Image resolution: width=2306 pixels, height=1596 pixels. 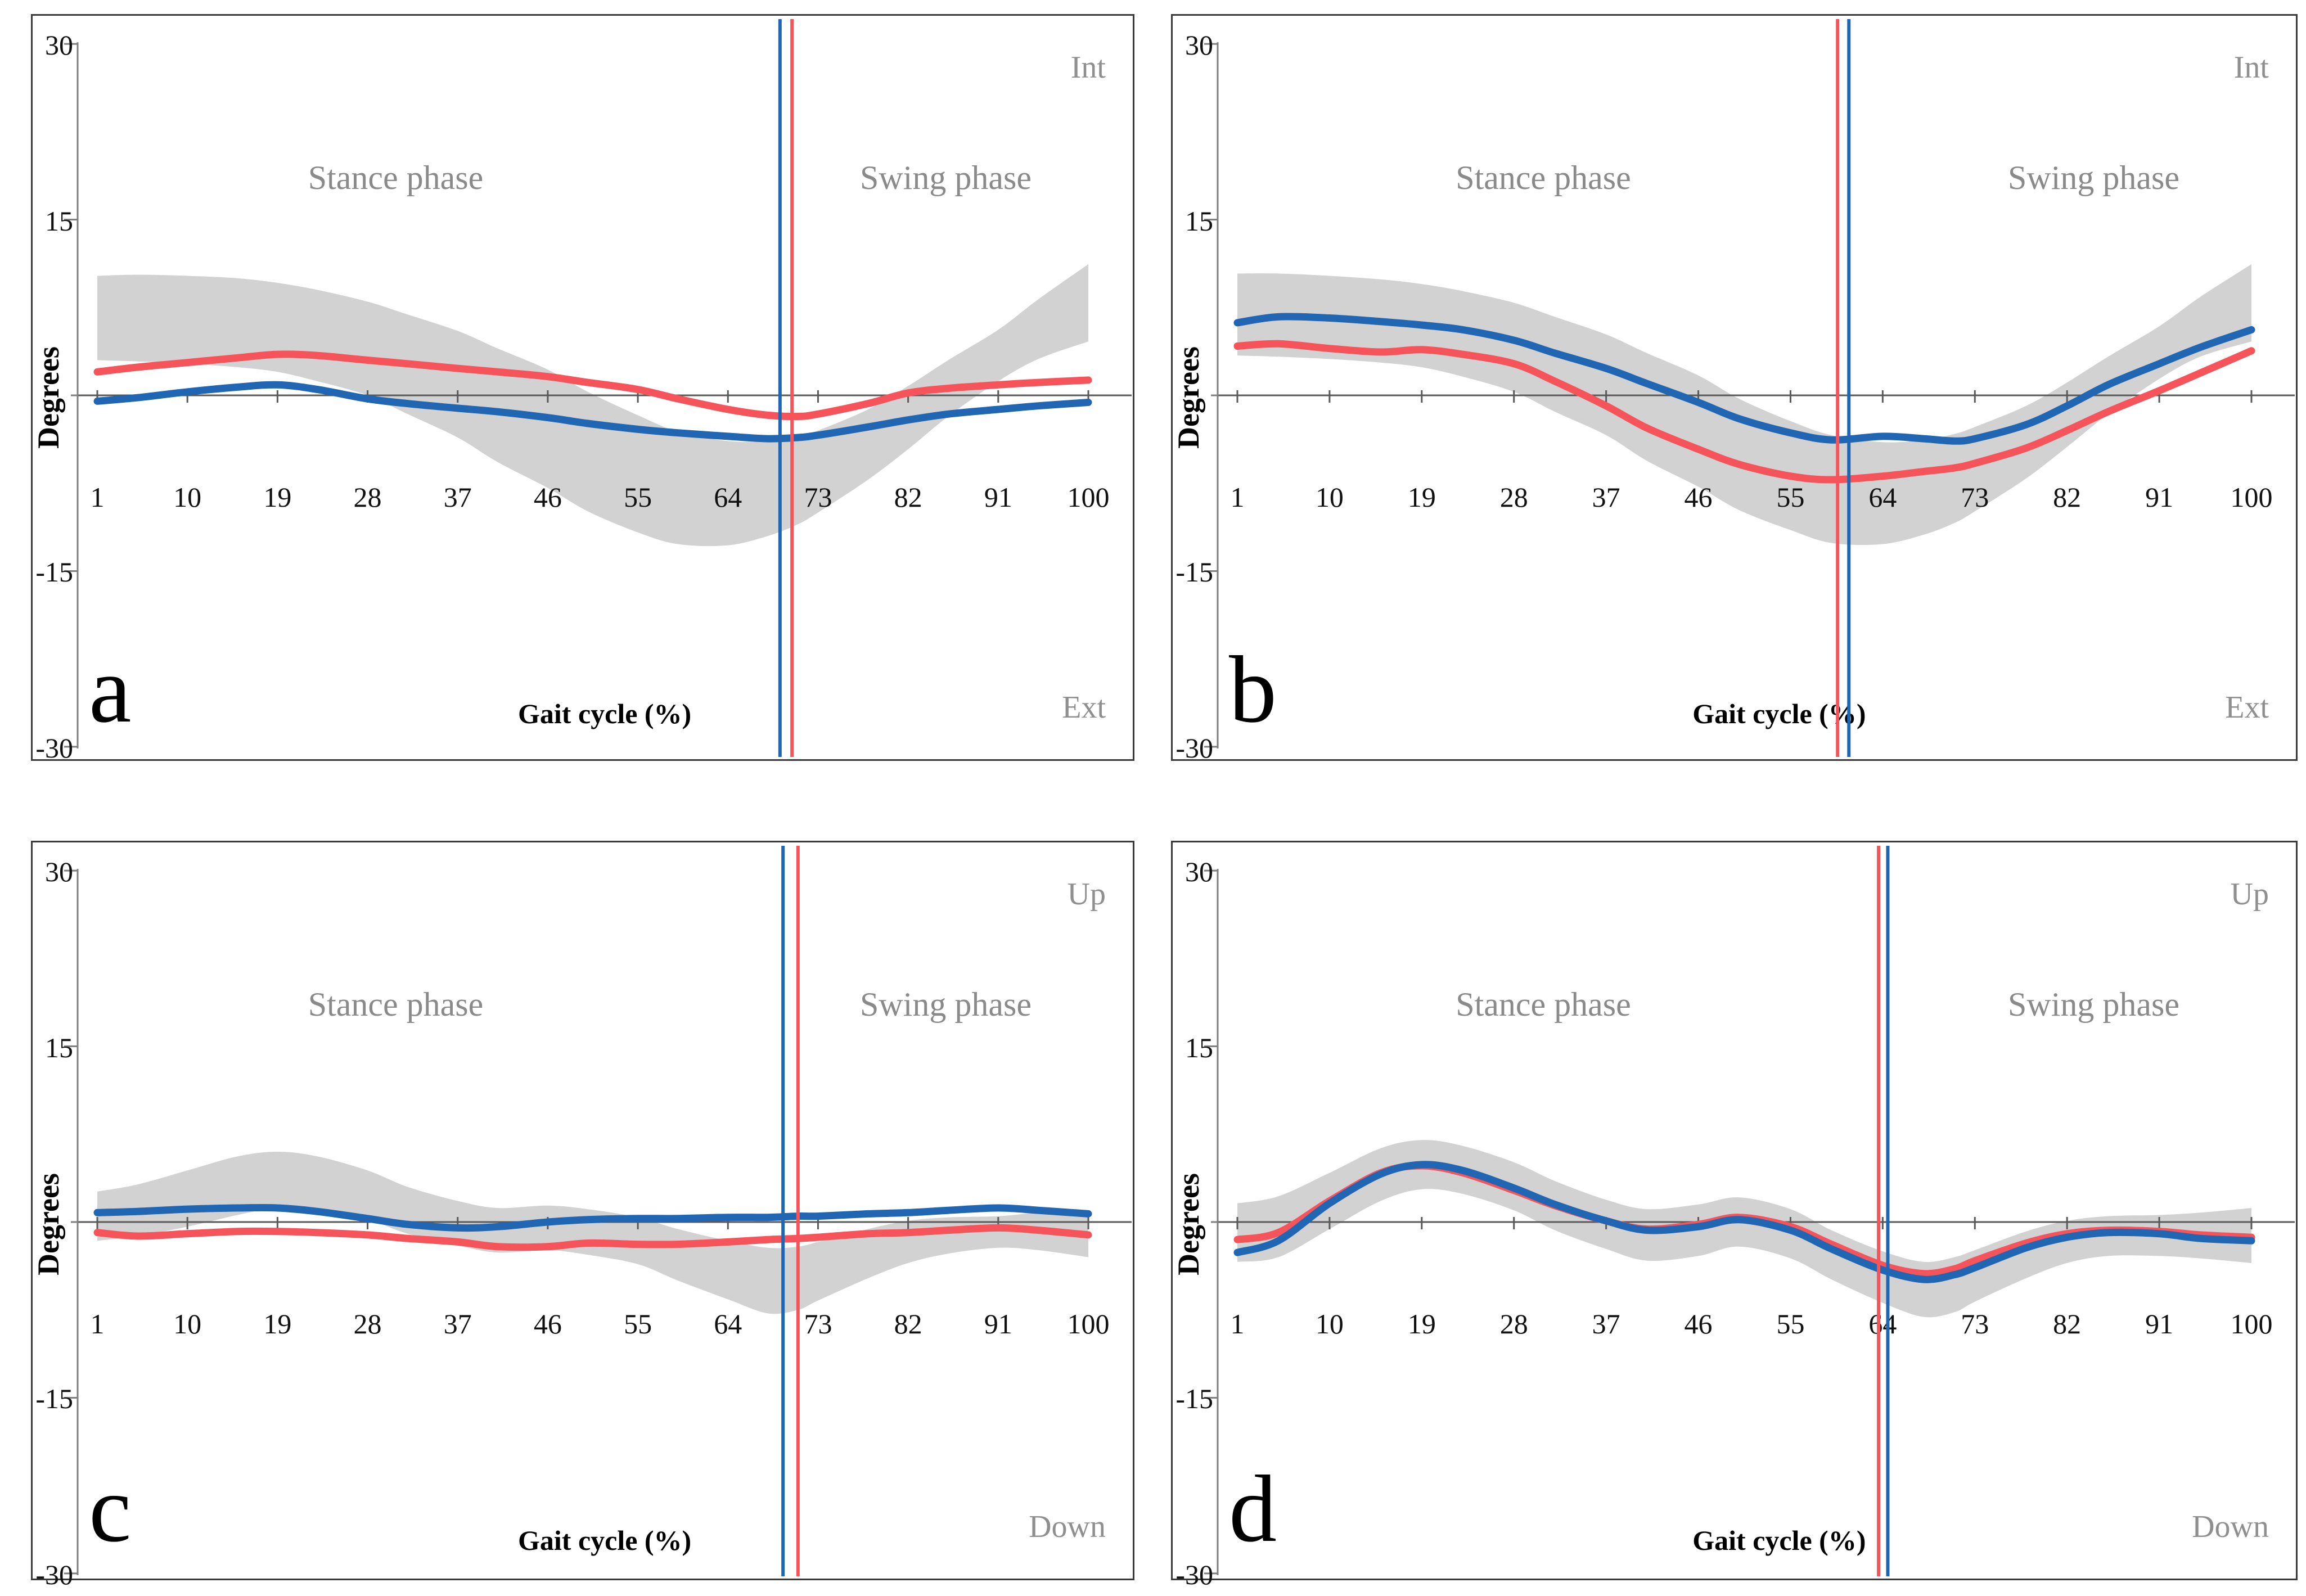 What do you see at coordinates (110, 689) in the screenshot?
I see `panel-letter: a` at bounding box center [110, 689].